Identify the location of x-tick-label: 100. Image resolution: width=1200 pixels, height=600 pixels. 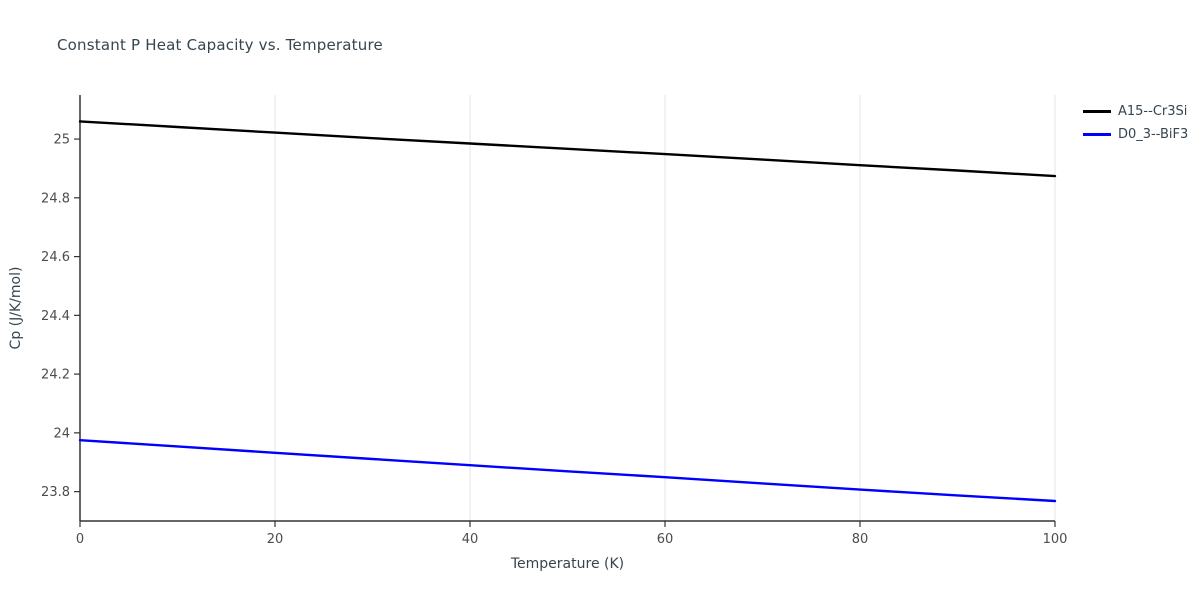
(1055, 539).